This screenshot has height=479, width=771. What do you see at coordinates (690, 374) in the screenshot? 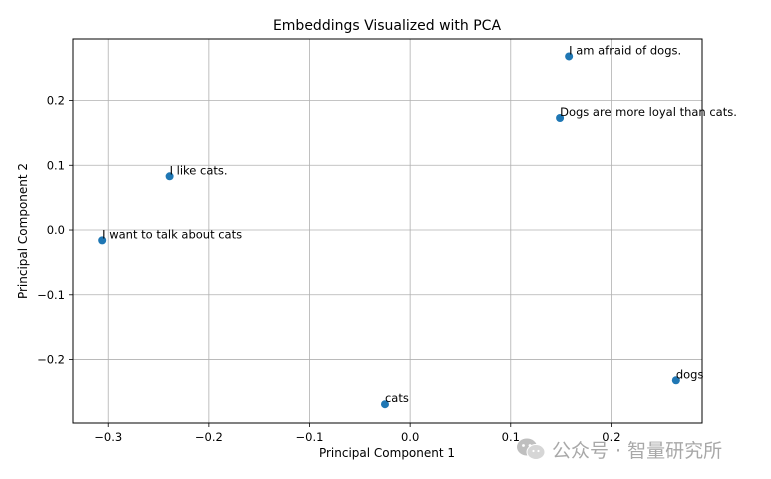
I see `data-point-label: dogs` at bounding box center [690, 374].